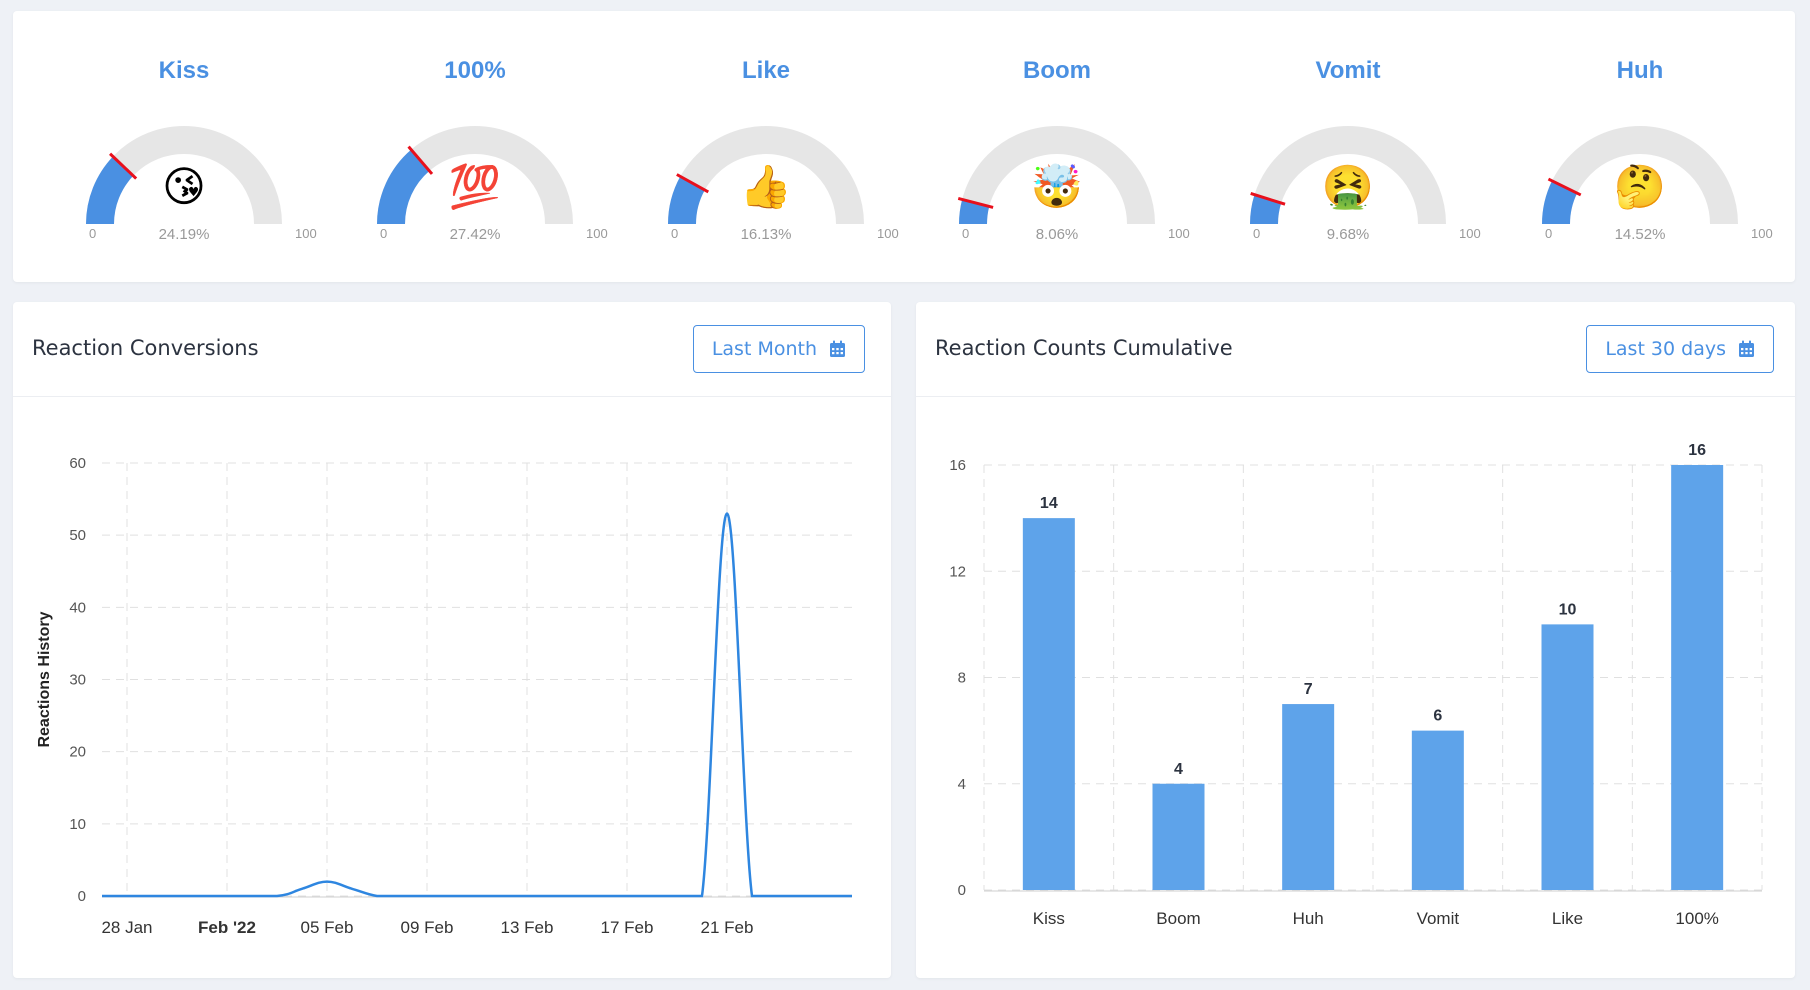 The height and width of the screenshot is (990, 1810). I want to click on bar-100percent, so click(1697, 677).